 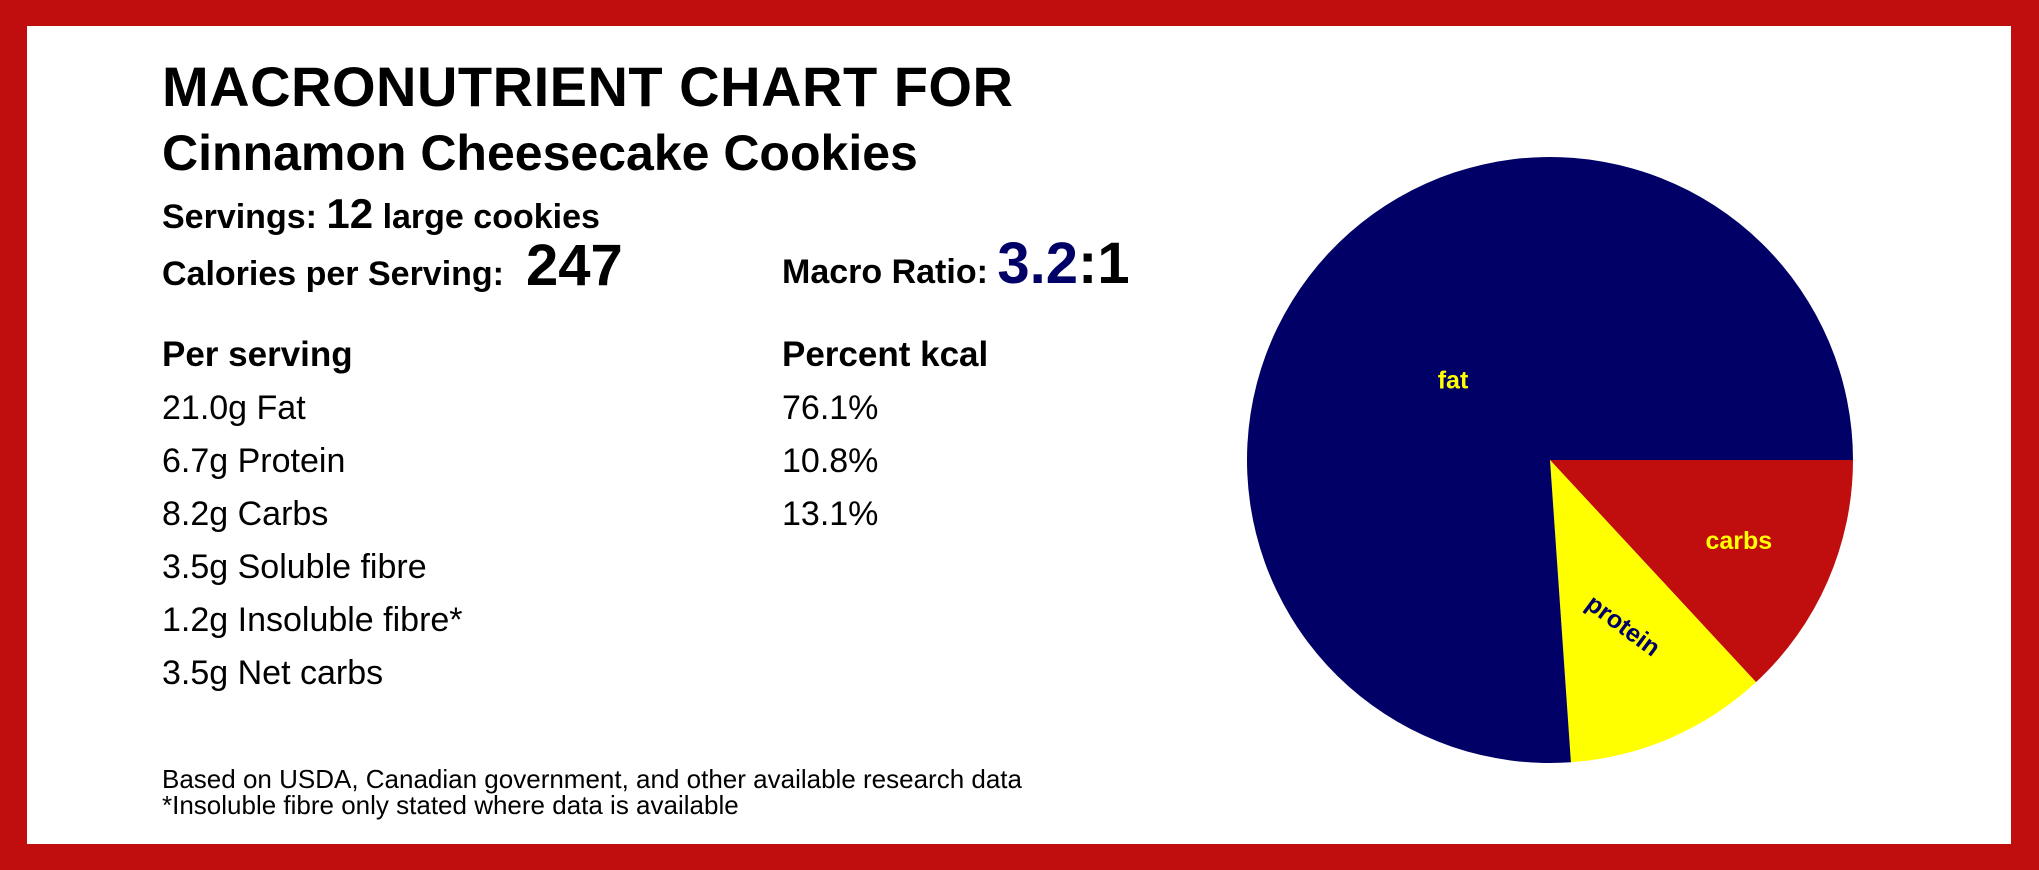 I want to click on percent-kcal-header: Percent kcal, so click(x=885, y=354).